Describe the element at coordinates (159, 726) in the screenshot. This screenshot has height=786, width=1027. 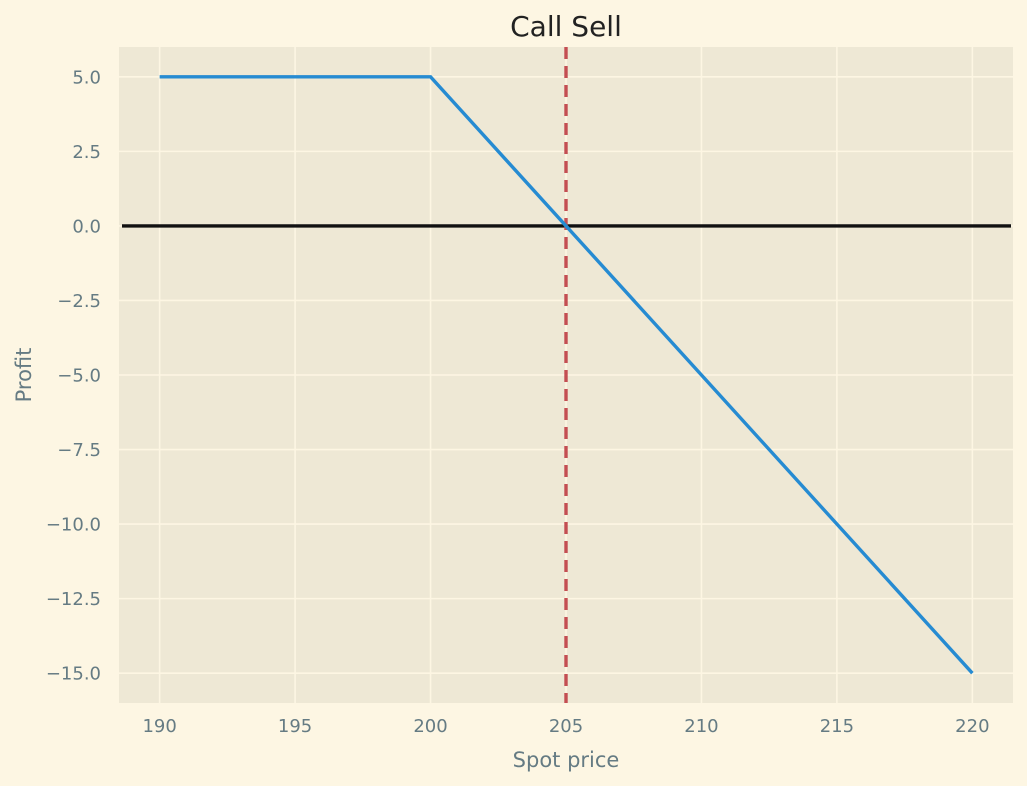
I see `x-tick-label: 190` at that location.